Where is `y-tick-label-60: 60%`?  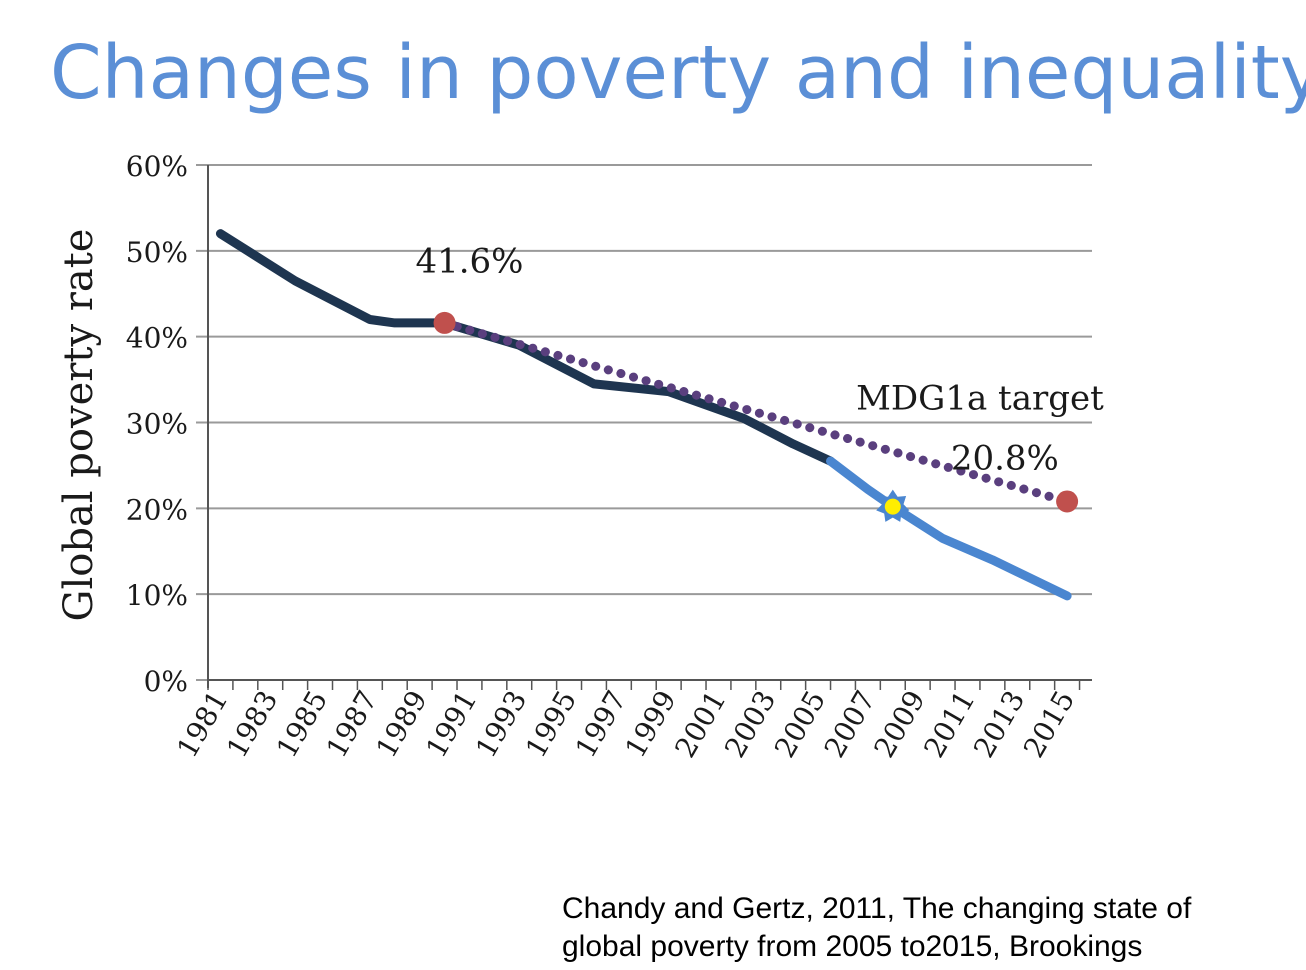 y-tick-label-60: 60% is located at coordinates (157, 166).